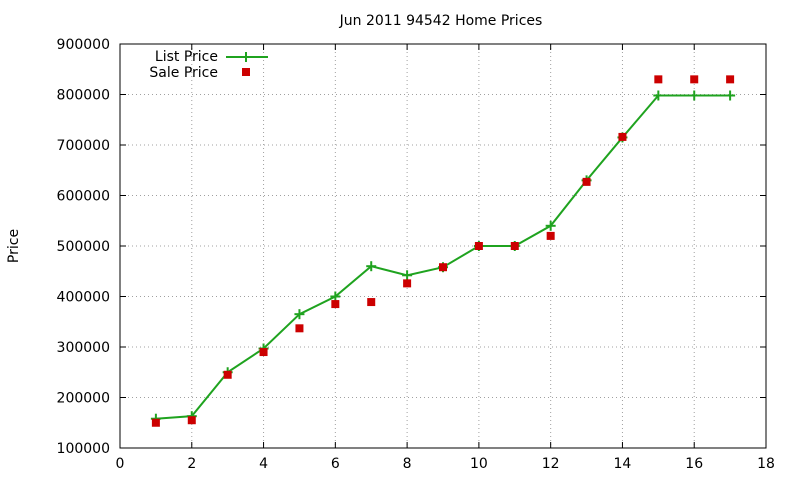 Image resolution: width=800 pixels, height=480 pixels. What do you see at coordinates (335, 464) in the screenshot?
I see `x-tick-label: 6` at bounding box center [335, 464].